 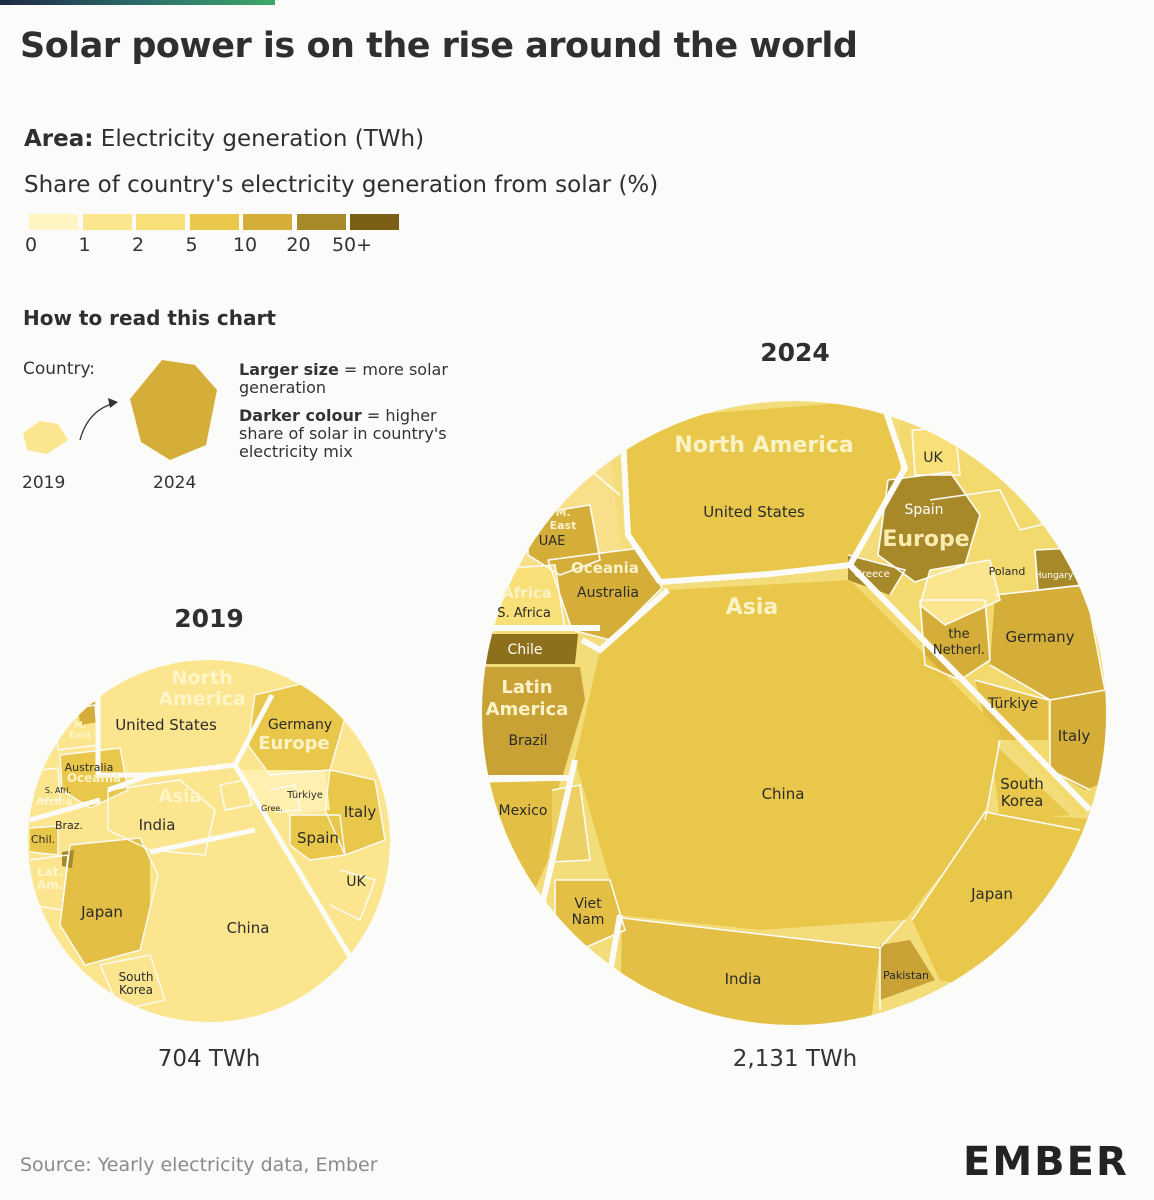 What do you see at coordinates (293, 743) in the screenshot?
I see `region-label-europe-2019: Europe` at bounding box center [293, 743].